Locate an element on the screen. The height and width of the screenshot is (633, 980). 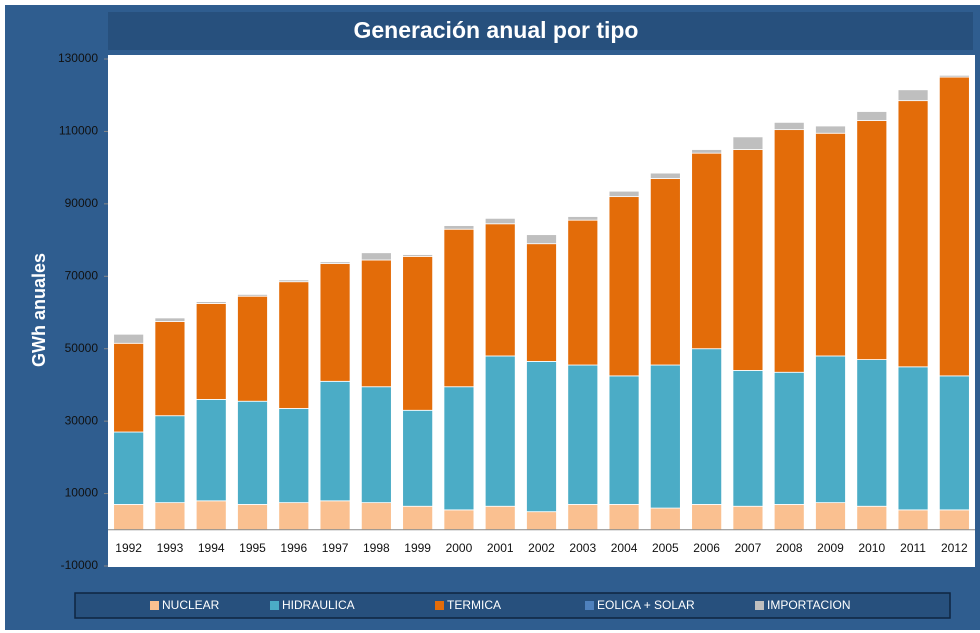
legend-label: HIDRAULICA is located at coordinates (318, 605).